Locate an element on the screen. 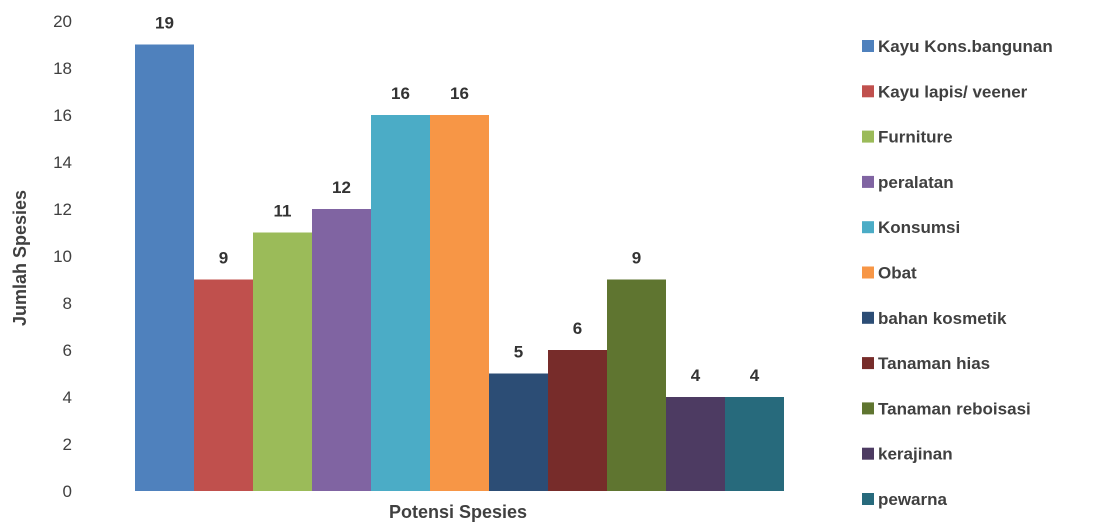  data-label: 12 is located at coordinates (341, 187).